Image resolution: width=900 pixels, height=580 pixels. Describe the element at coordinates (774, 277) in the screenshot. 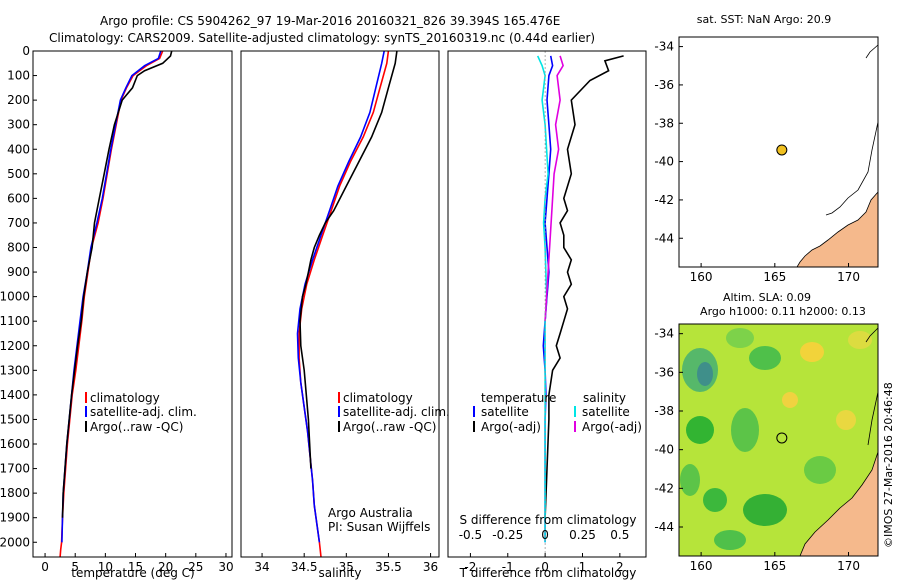

I see `sst-map-lon-tick-label: 165` at that location.